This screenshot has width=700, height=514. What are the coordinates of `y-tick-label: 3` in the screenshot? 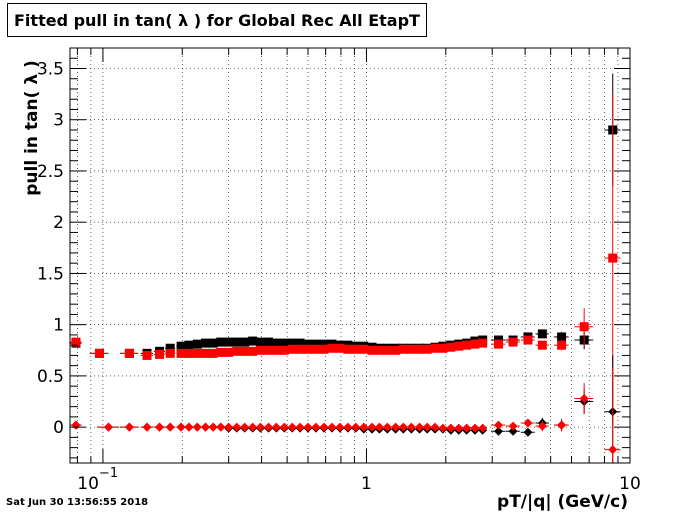 It's located at (58, 121).